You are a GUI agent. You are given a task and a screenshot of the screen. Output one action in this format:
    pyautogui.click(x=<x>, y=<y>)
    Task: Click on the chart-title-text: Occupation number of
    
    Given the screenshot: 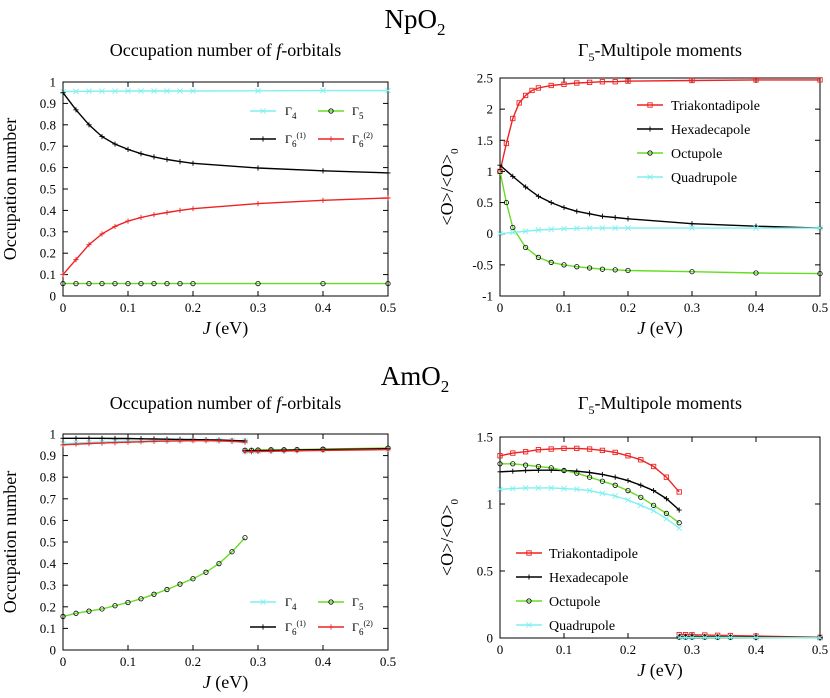 What is the action you would take?
    pyautogui.click(x=193, y=403)
    